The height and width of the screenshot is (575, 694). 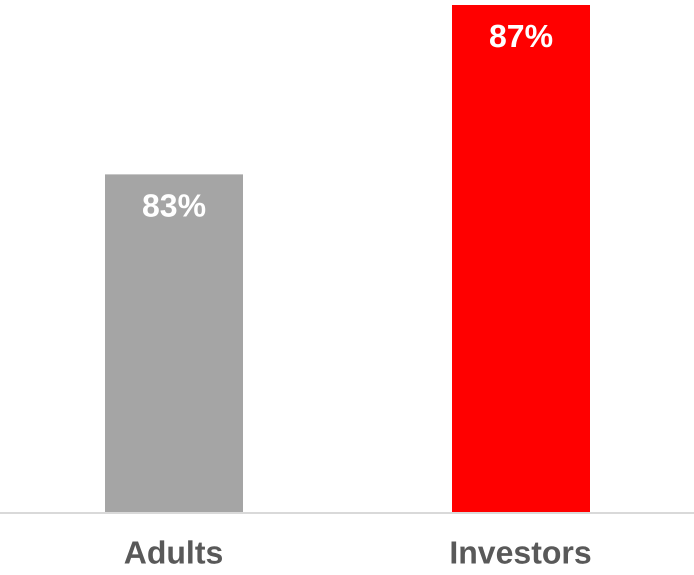 I want to click on data-label: 83%, so click(x=174, y=205).